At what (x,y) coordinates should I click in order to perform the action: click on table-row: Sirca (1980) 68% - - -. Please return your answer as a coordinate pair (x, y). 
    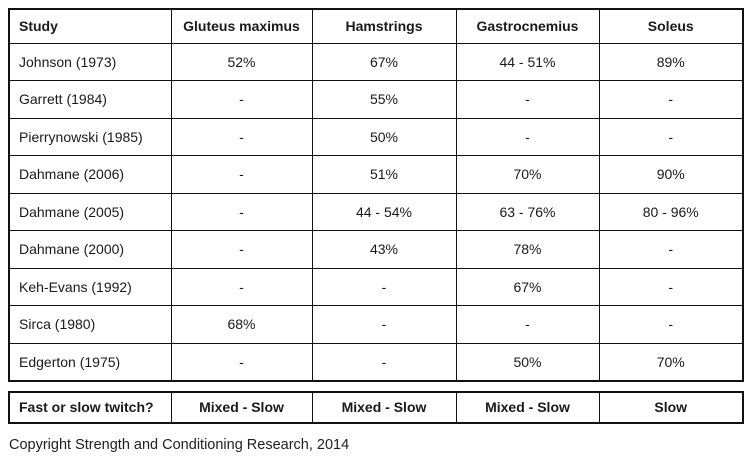
    Looking at the image, I should click on (376, 324).